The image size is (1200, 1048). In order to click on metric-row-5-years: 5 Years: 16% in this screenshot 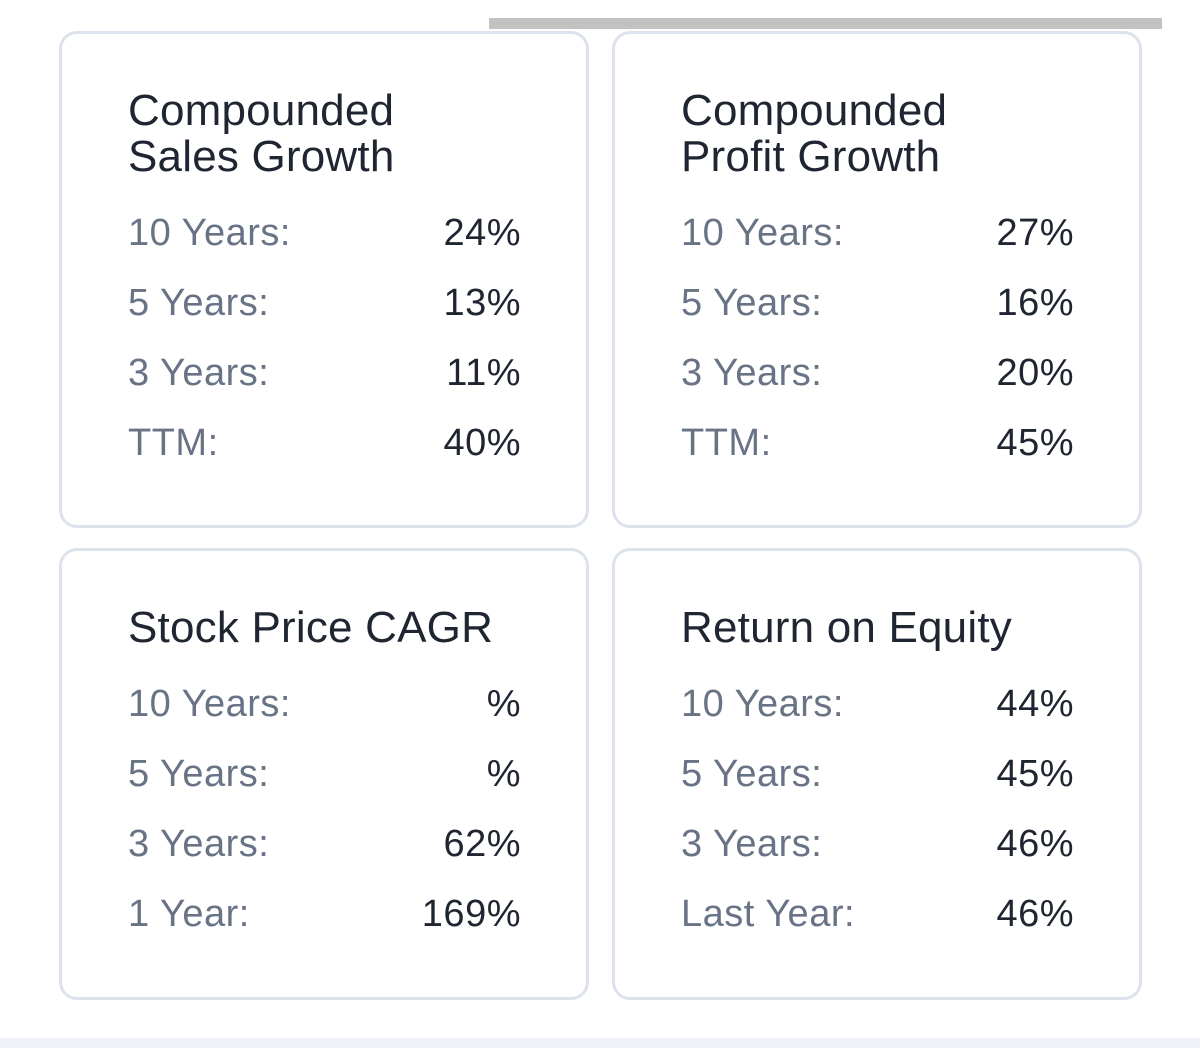, I will do `click(877, 303)`.